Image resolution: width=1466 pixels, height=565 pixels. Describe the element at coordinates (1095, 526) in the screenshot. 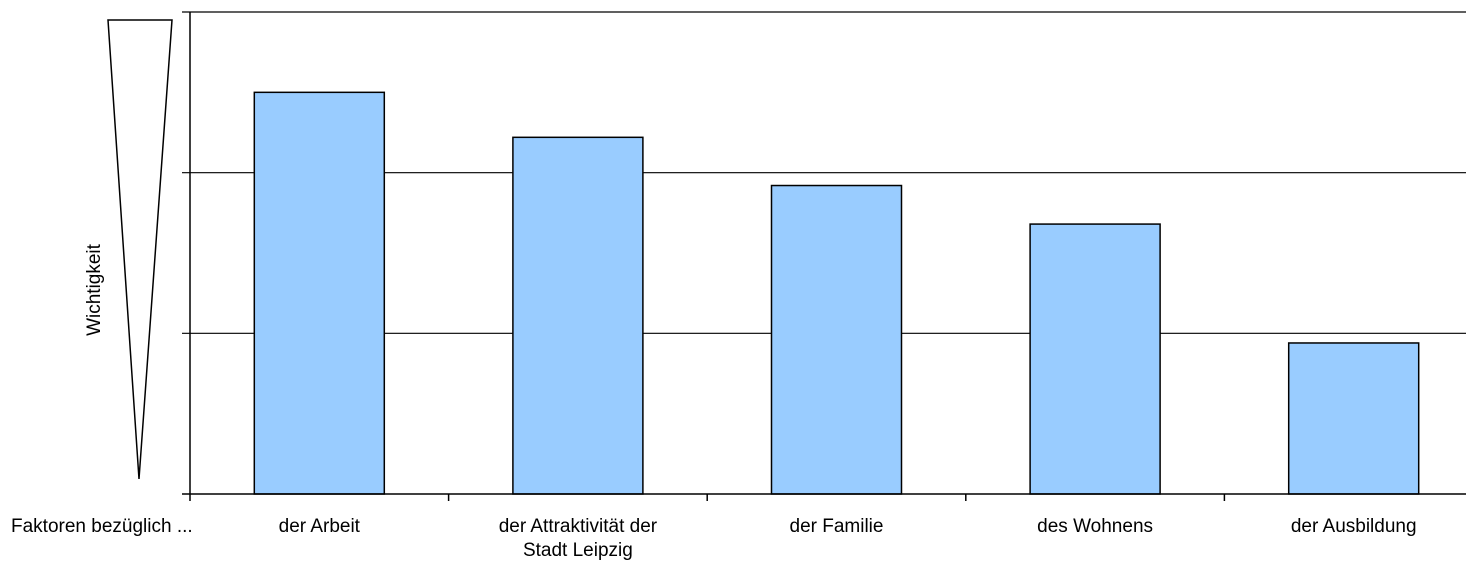

I see `x-tick-label-4: des Wohnens` at that location.